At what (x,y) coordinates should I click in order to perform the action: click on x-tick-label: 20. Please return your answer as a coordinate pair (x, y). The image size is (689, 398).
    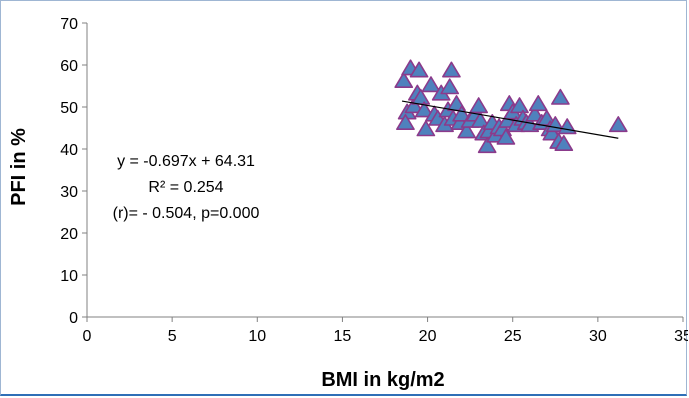
    Looking at the image, I should click on (428, 336).